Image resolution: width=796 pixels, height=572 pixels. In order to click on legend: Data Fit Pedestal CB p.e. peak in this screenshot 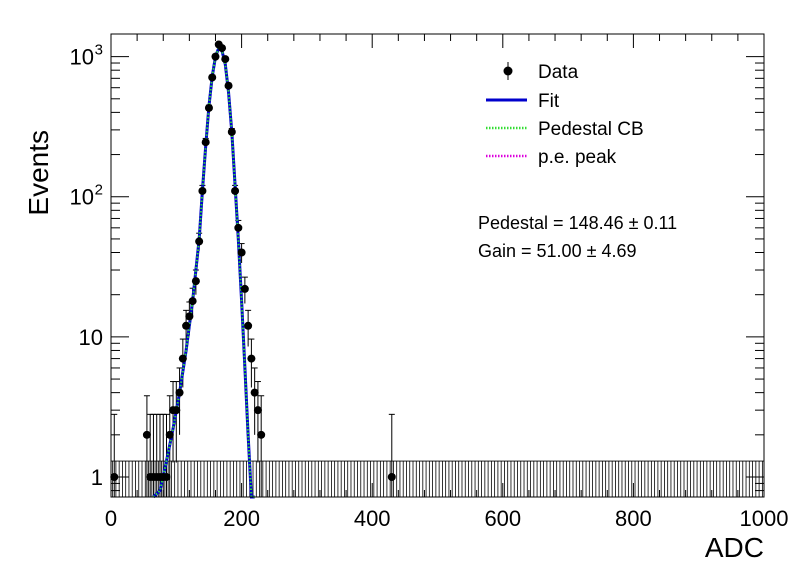, I will do `click(565, 115)`.